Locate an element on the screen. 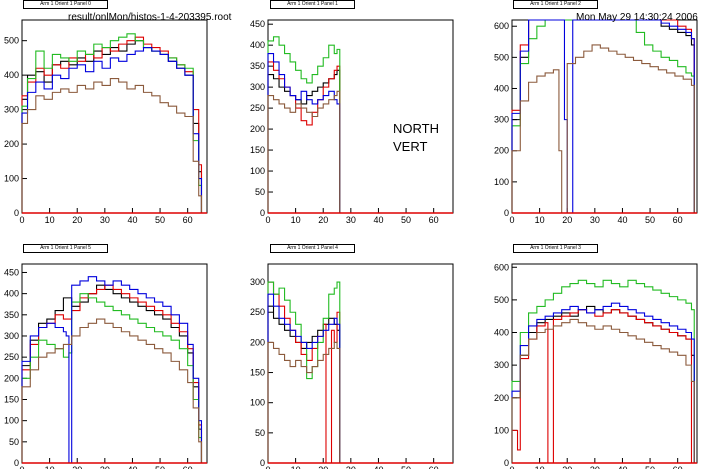  y-tick-label: 350 is located at coordinates (11, 315).